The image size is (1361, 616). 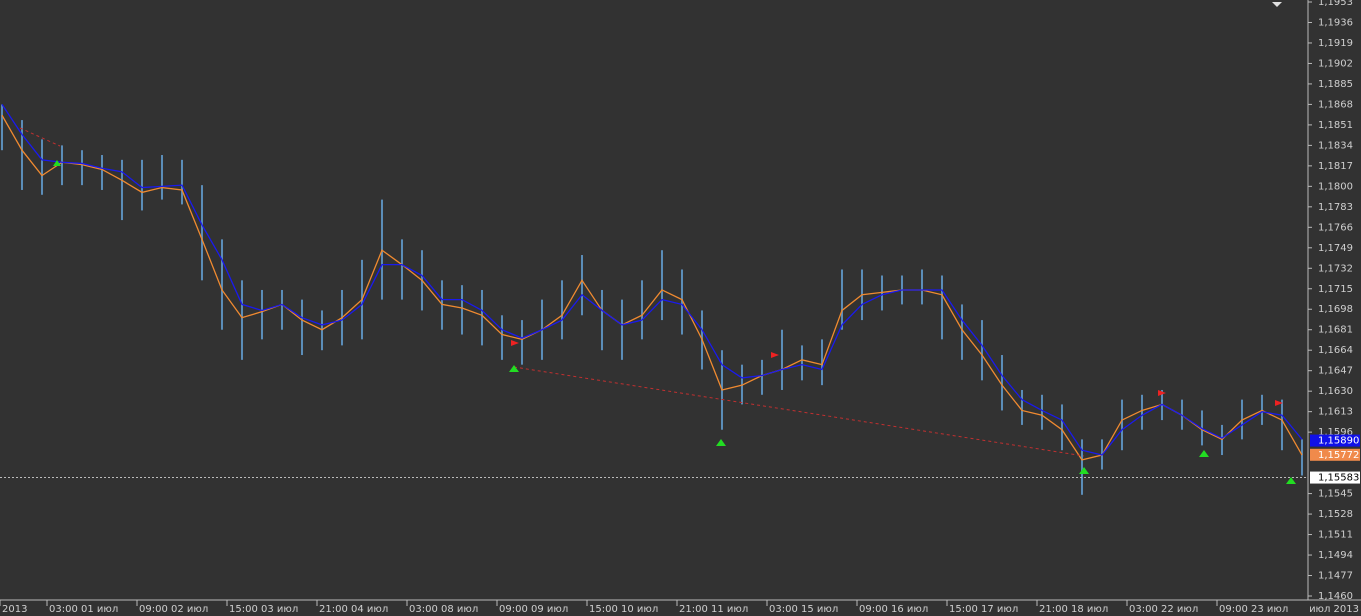 I want to click on x-tick-label: 21:00 04 июл, so click(x=353, y=609).